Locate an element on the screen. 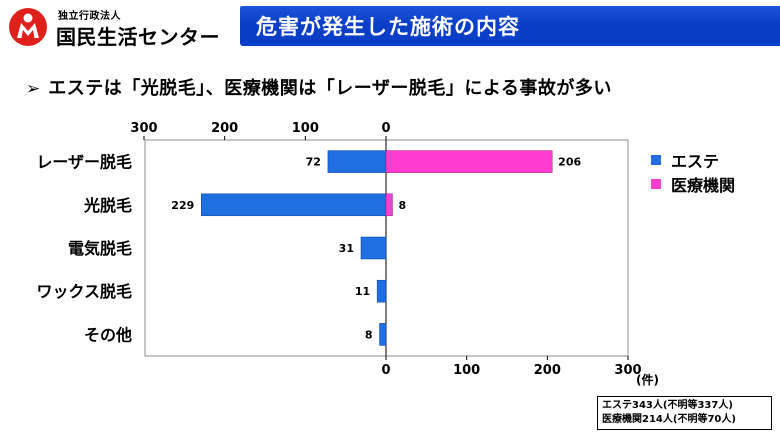 The height and width of the screenshot is (438, 780). top-axis-tick-label: 300 is located at coordinates (143, 128).